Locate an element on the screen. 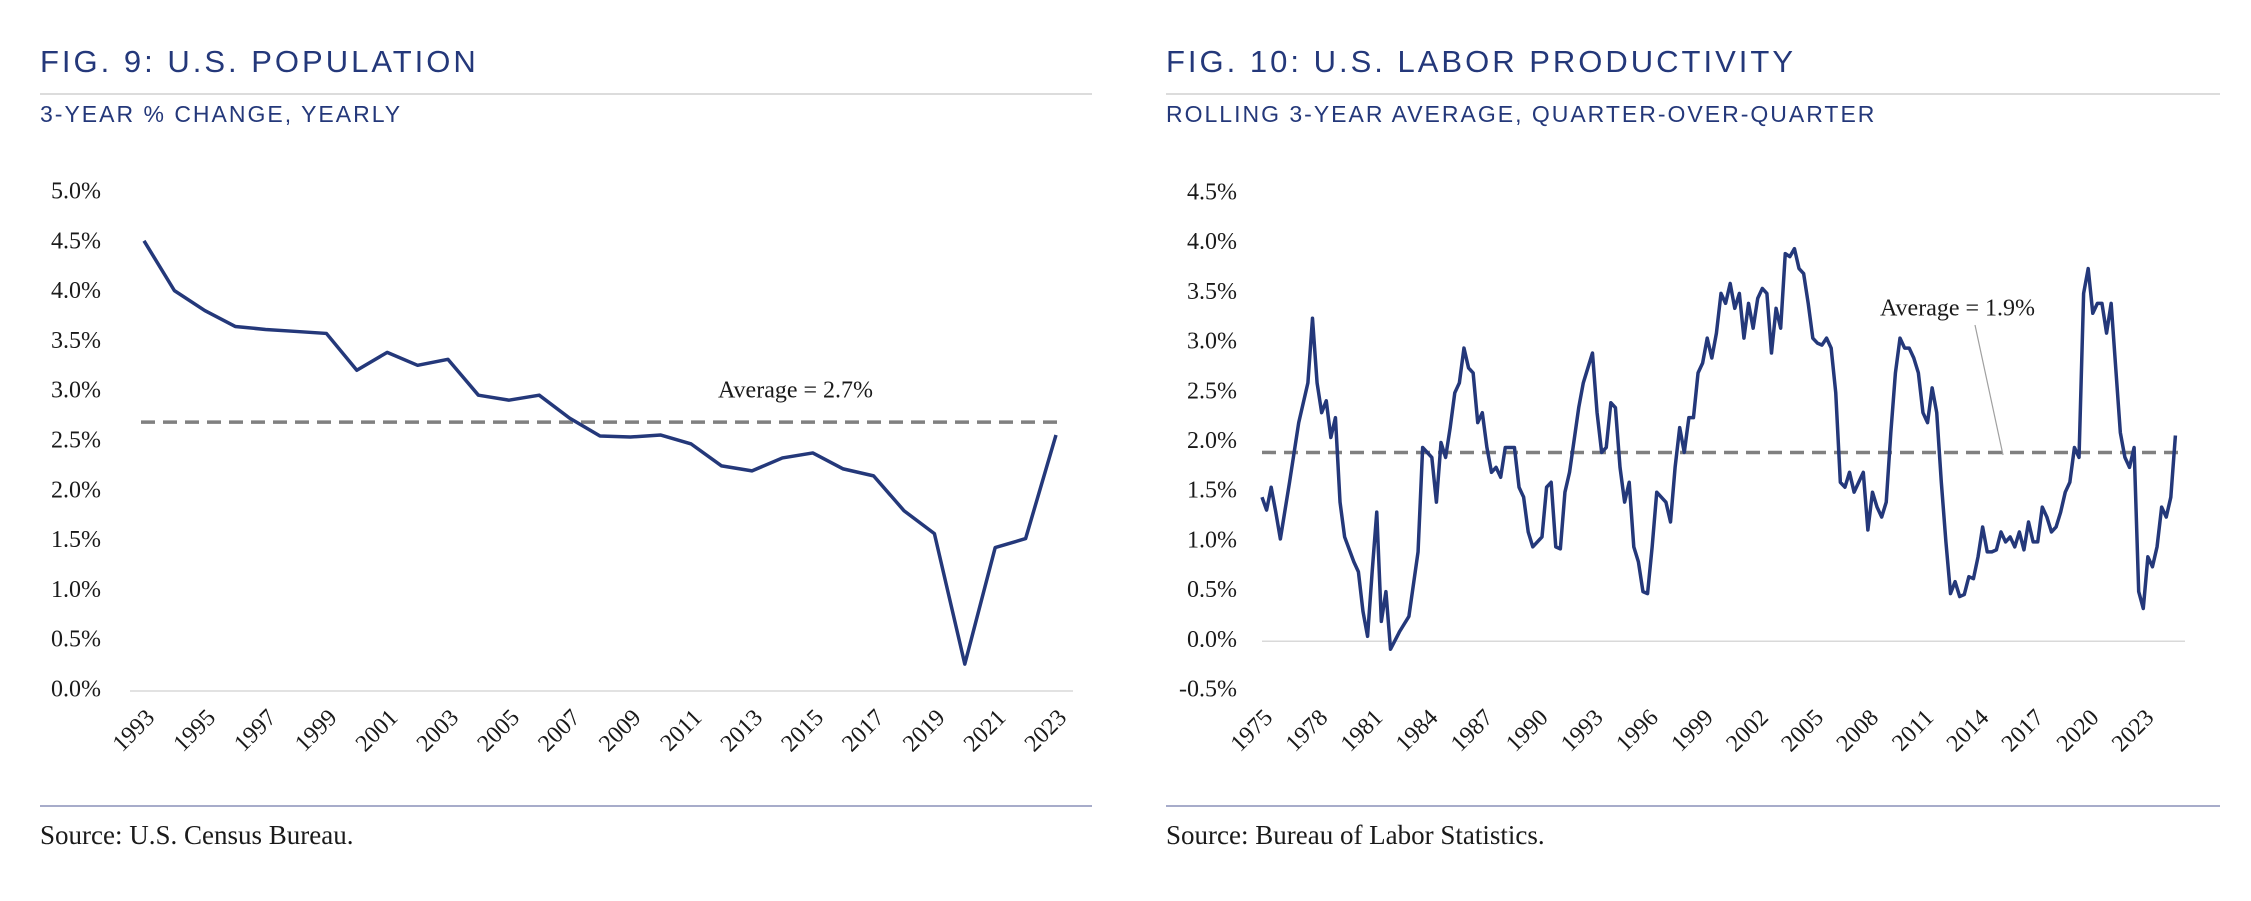  average-label: Average = 1.9% is located at coordinates (1957, 309).